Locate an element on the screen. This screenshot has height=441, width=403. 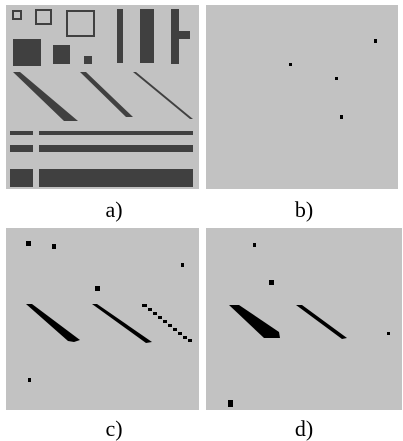
diagonal-band-medium is located at coordinates (106, 94).